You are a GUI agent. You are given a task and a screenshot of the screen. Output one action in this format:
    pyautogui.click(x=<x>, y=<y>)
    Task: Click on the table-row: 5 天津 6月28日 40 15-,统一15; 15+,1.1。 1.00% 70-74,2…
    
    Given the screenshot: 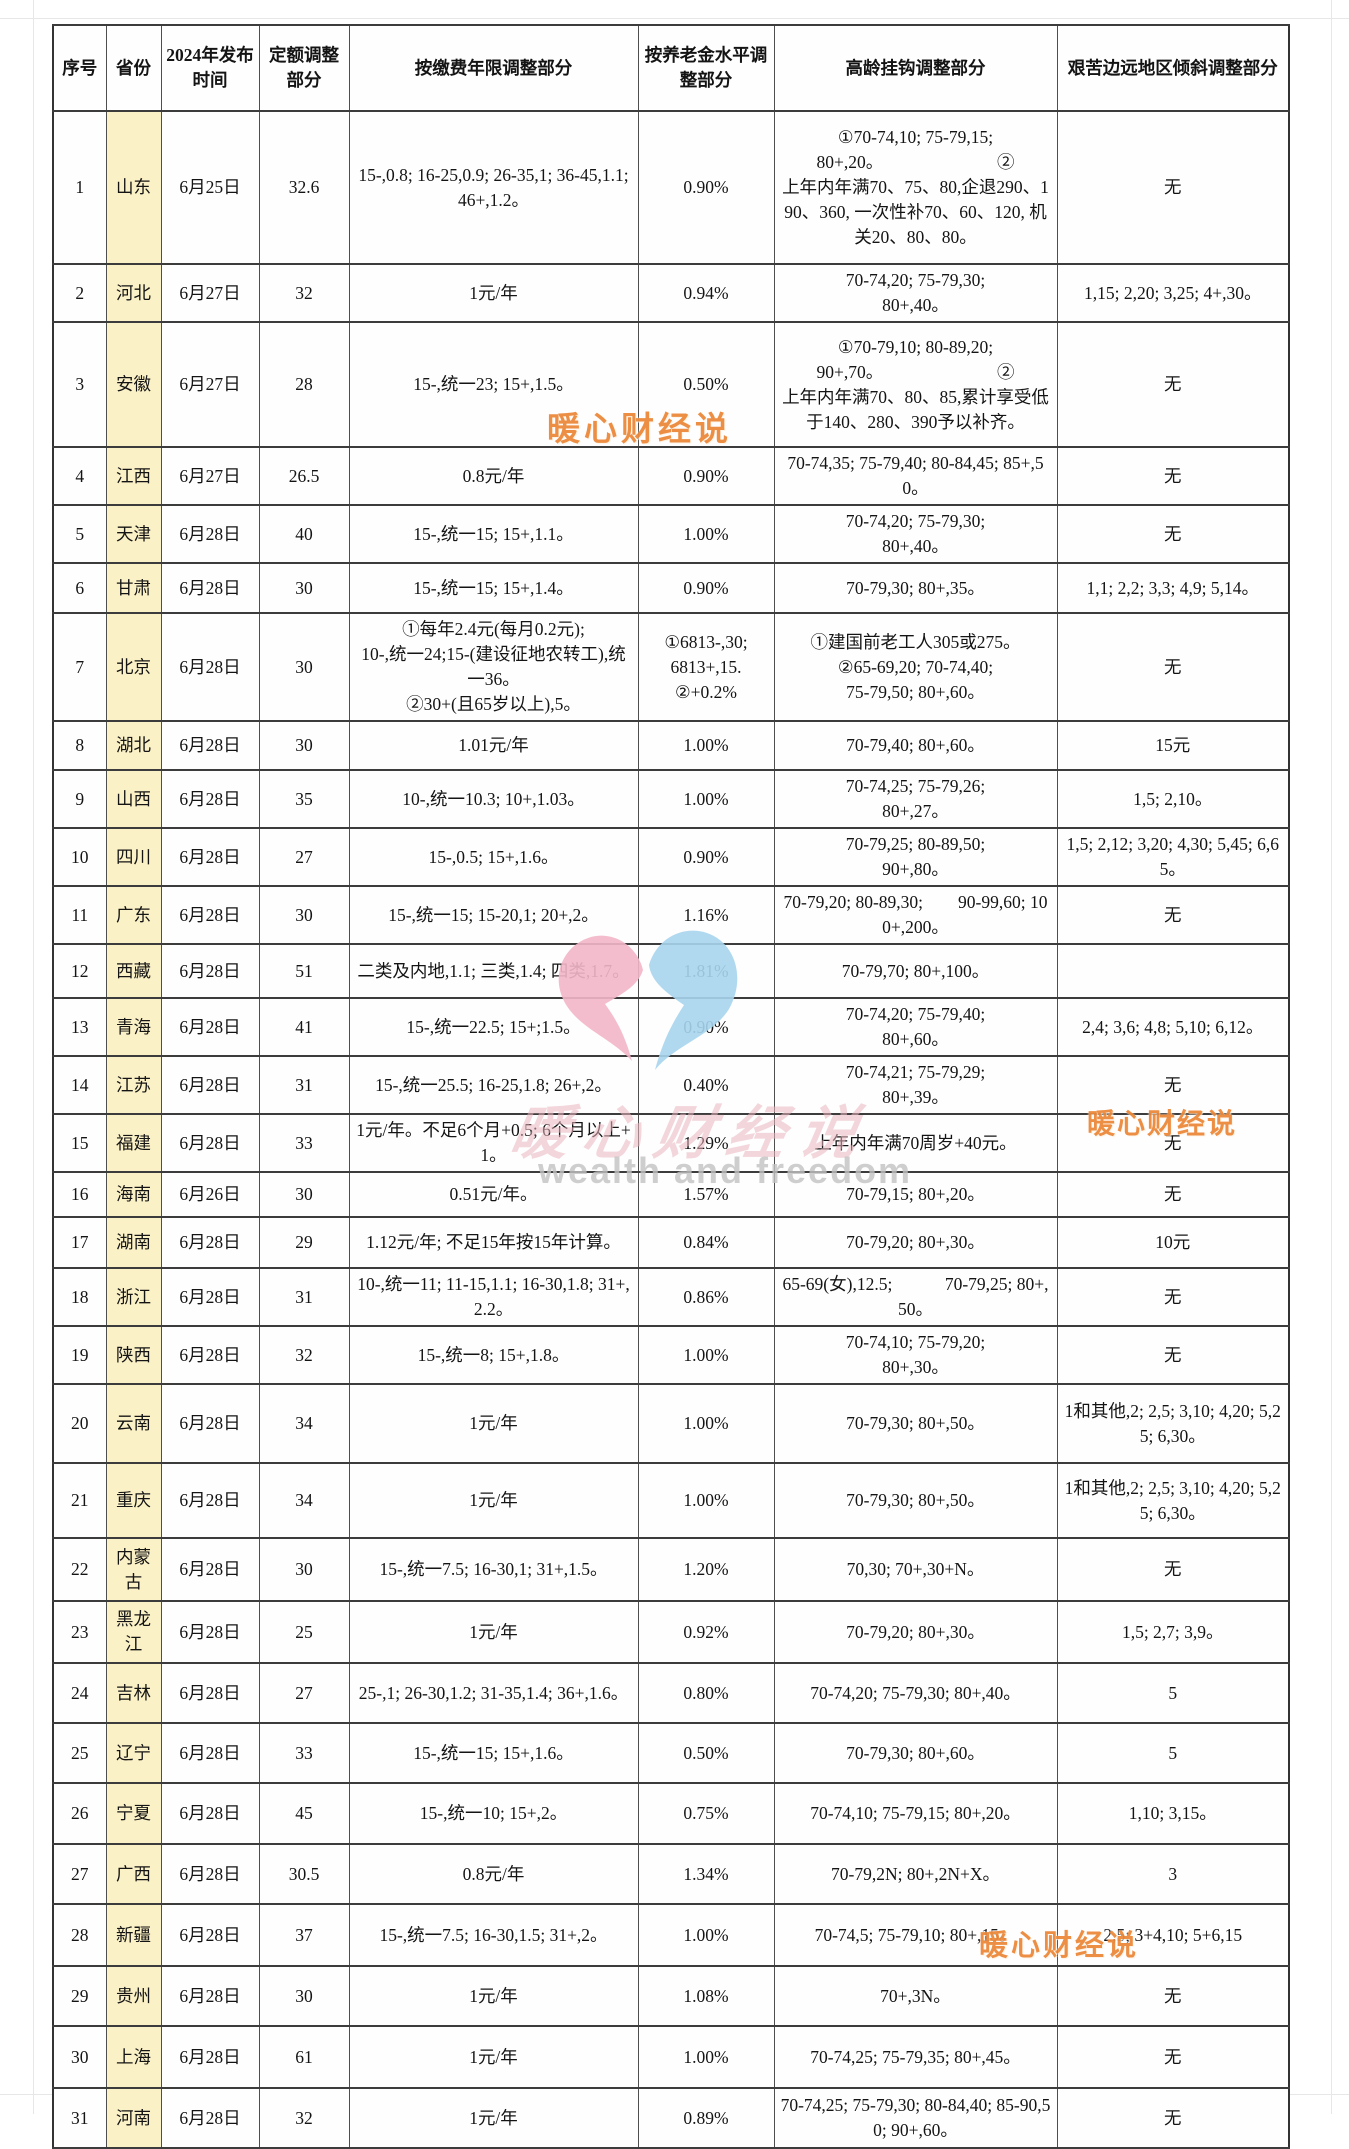 What is the action you would take?
    pyautogui.click(x=671, y=534)
    